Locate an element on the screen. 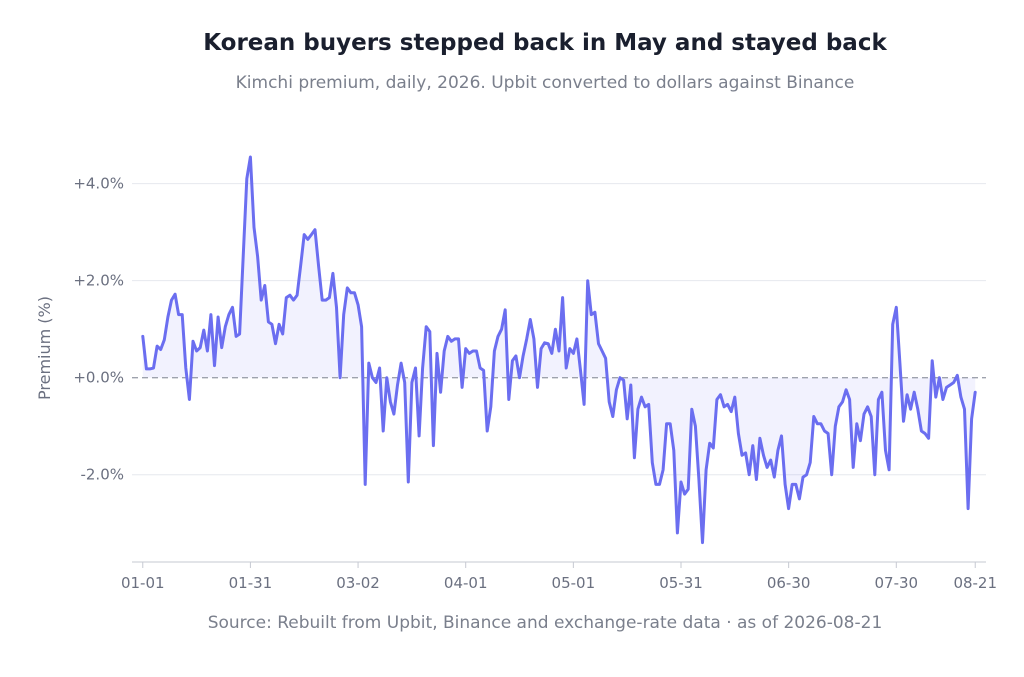 This screenshot has height=677, width=1024. x-tick-label: 04-01 is located at coordinates (466, 583).